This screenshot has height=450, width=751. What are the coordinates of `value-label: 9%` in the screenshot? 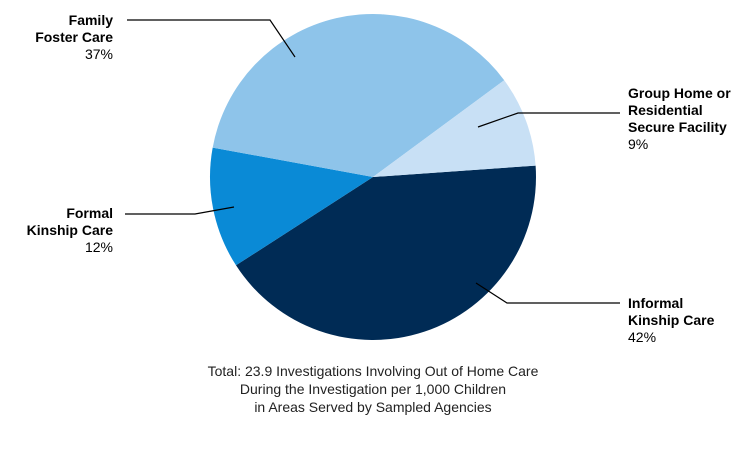 It's located at (638, 144).